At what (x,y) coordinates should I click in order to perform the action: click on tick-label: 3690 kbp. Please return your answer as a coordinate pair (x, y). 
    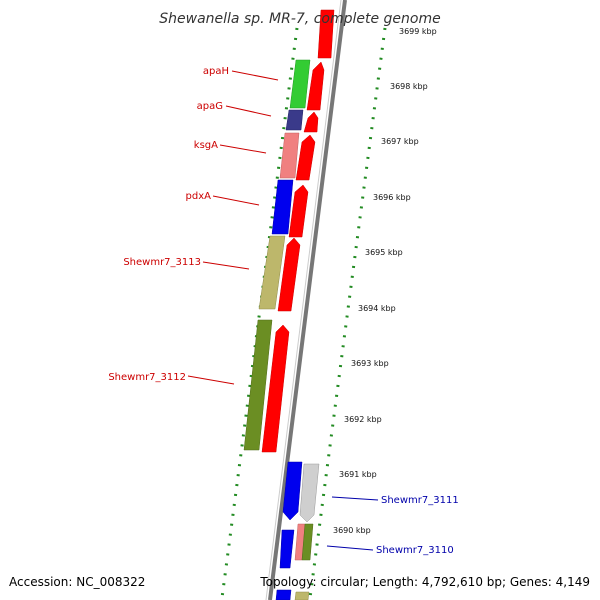
    Looking at the image, I should click on (352, 530).